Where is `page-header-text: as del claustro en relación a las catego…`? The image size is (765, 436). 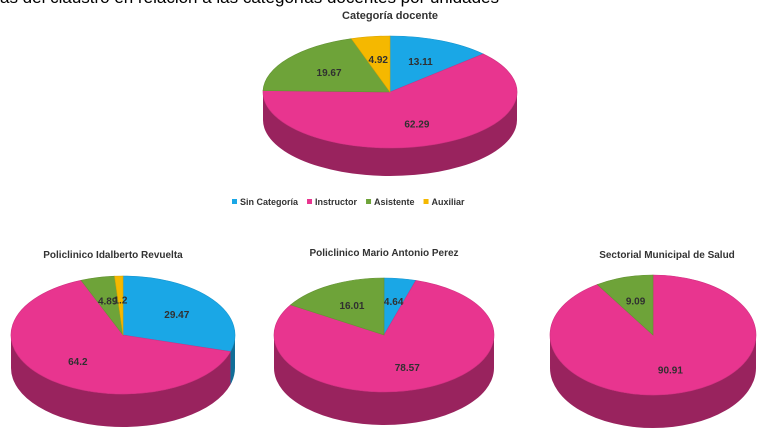
page-header-text: as del claustro en relación a las catego… is located at coordinates (249, 4).